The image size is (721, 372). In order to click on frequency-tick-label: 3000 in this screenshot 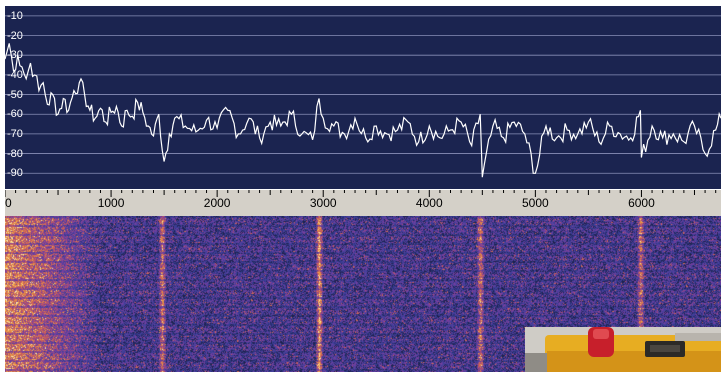, I will do `click(323, 203)`.